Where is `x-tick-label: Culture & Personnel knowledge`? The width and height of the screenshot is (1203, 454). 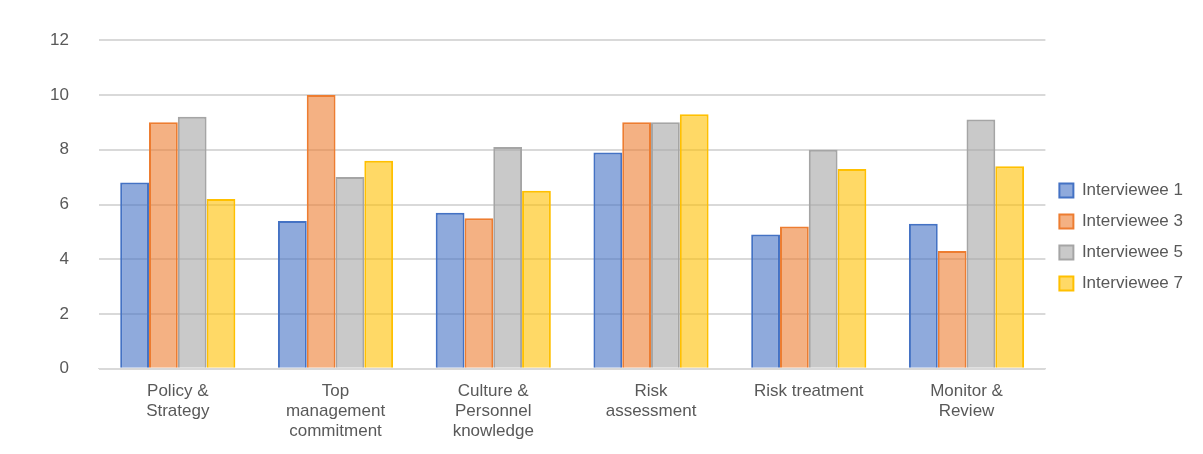
x-tick-label: Culture & Personnel knowledge is located at coordinates (493, 410).